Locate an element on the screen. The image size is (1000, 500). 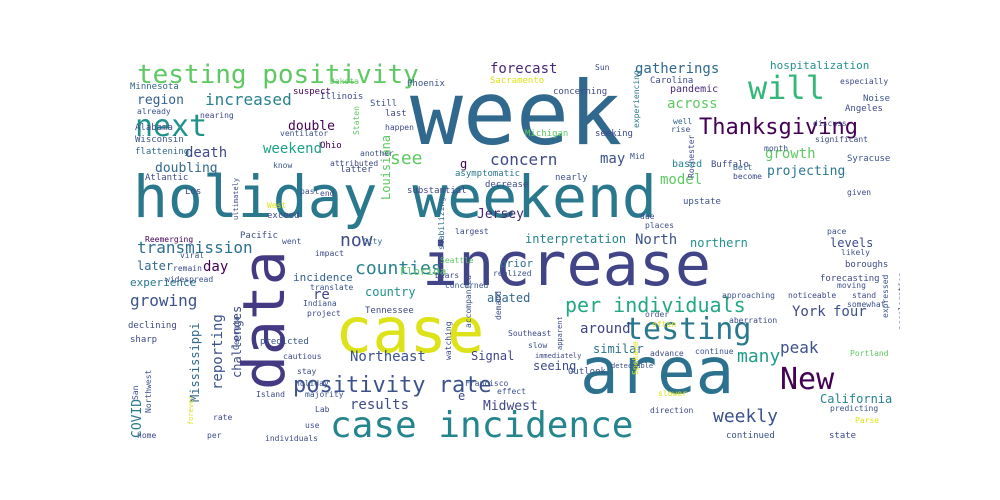
word-significant: significant is located at coordinates (841, 139).